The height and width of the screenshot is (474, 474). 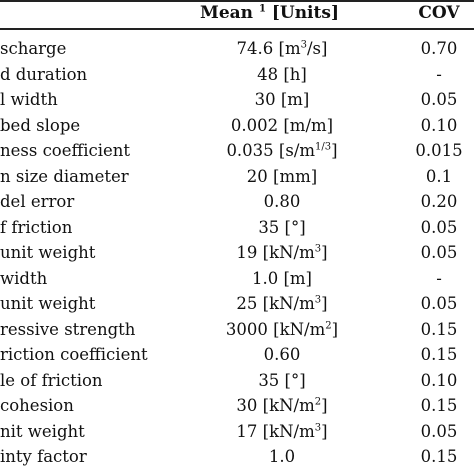 I want to click on mean-value-text: 30 [kN/m, so click(x=275, y=405).